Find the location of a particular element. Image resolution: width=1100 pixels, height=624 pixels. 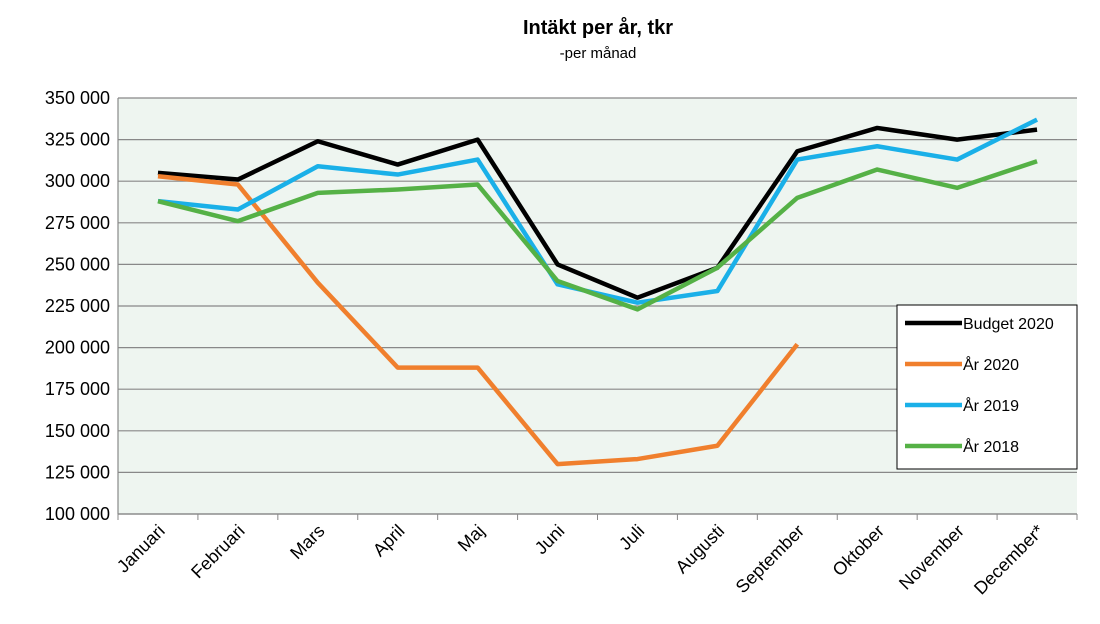

x-tick-label: Maj is located at coordinates (471, 538).